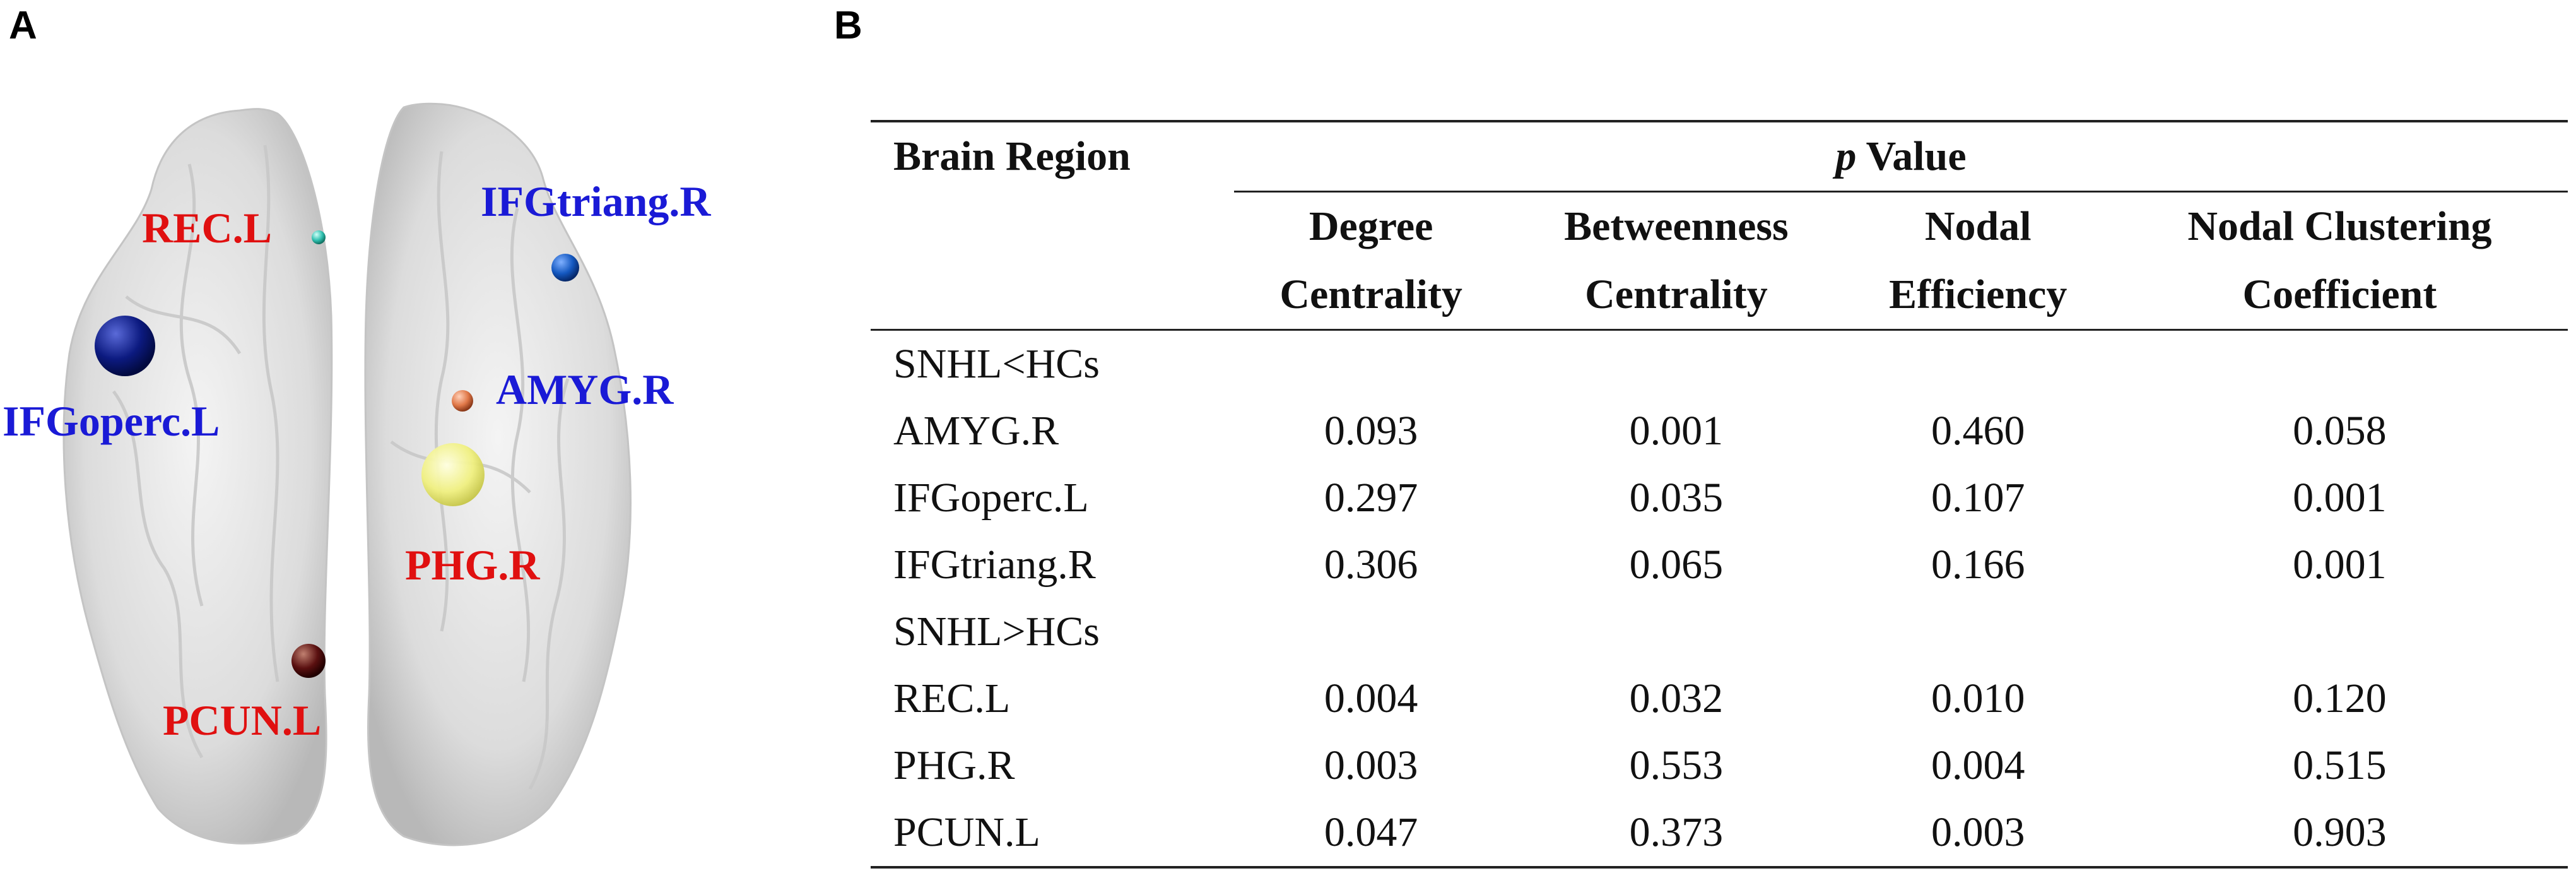 This screenshot has width=2576, height=878. I want to click on table-row: AMYG.R 0.093 0.001 0.460 0.058, so click(1719, 431).